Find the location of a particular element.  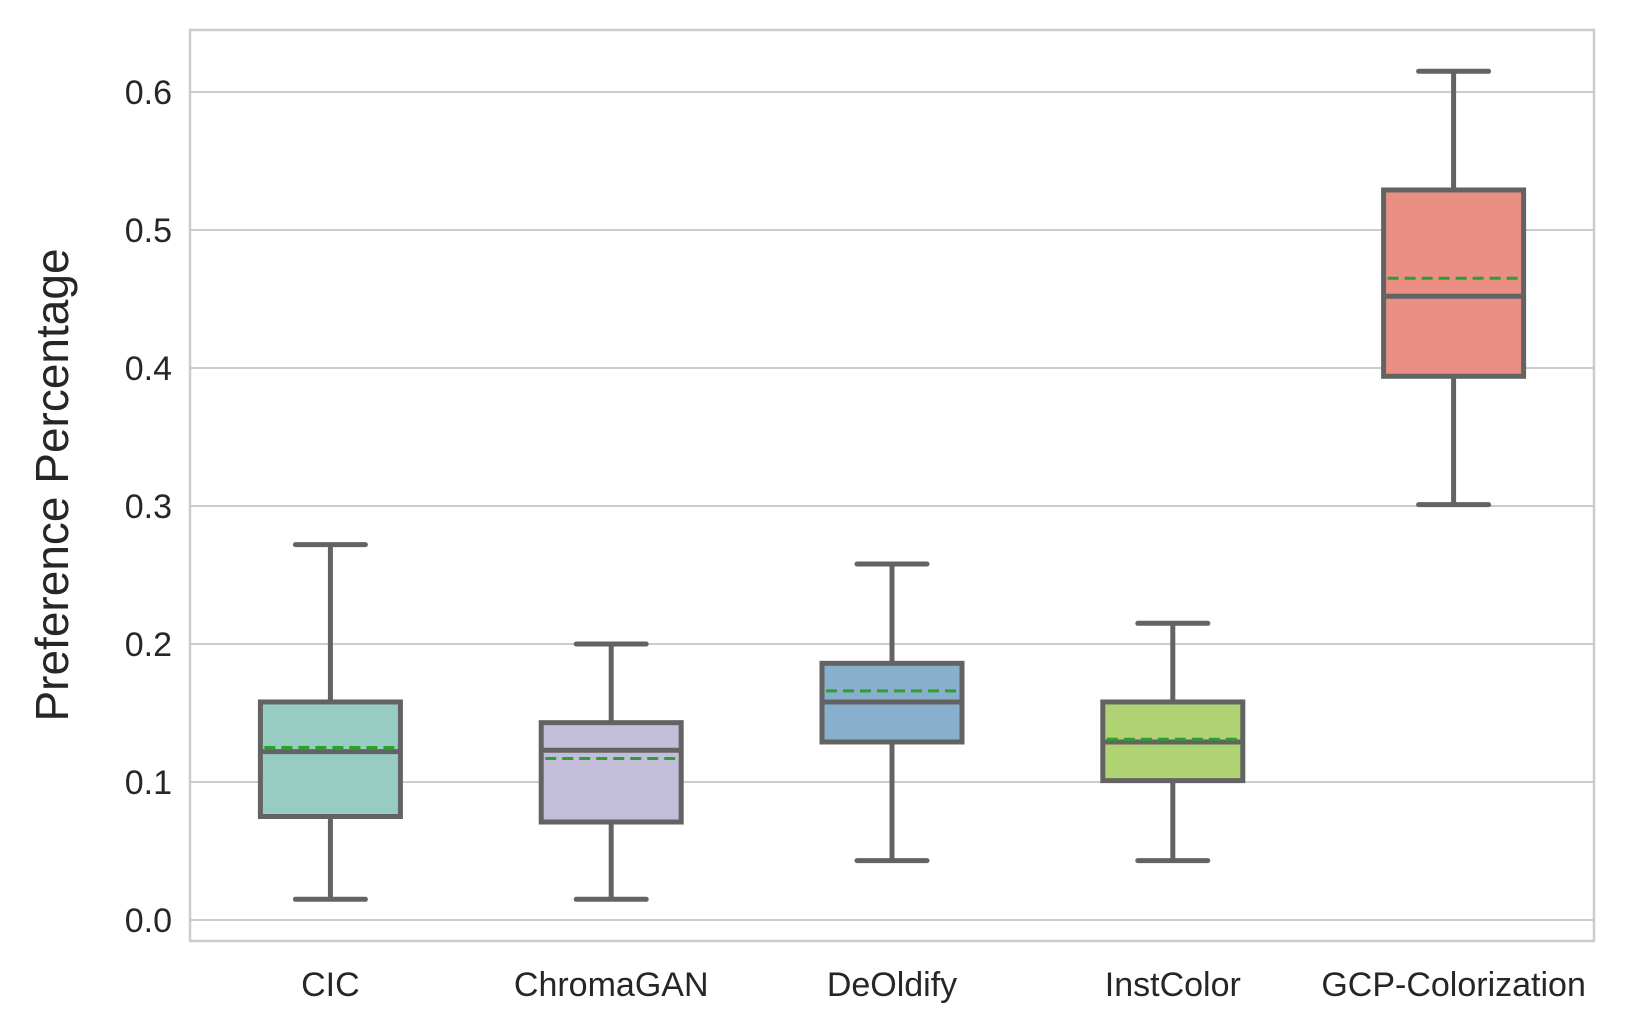

y-tick-label: 0.1 is located at coordinates (148, 783).